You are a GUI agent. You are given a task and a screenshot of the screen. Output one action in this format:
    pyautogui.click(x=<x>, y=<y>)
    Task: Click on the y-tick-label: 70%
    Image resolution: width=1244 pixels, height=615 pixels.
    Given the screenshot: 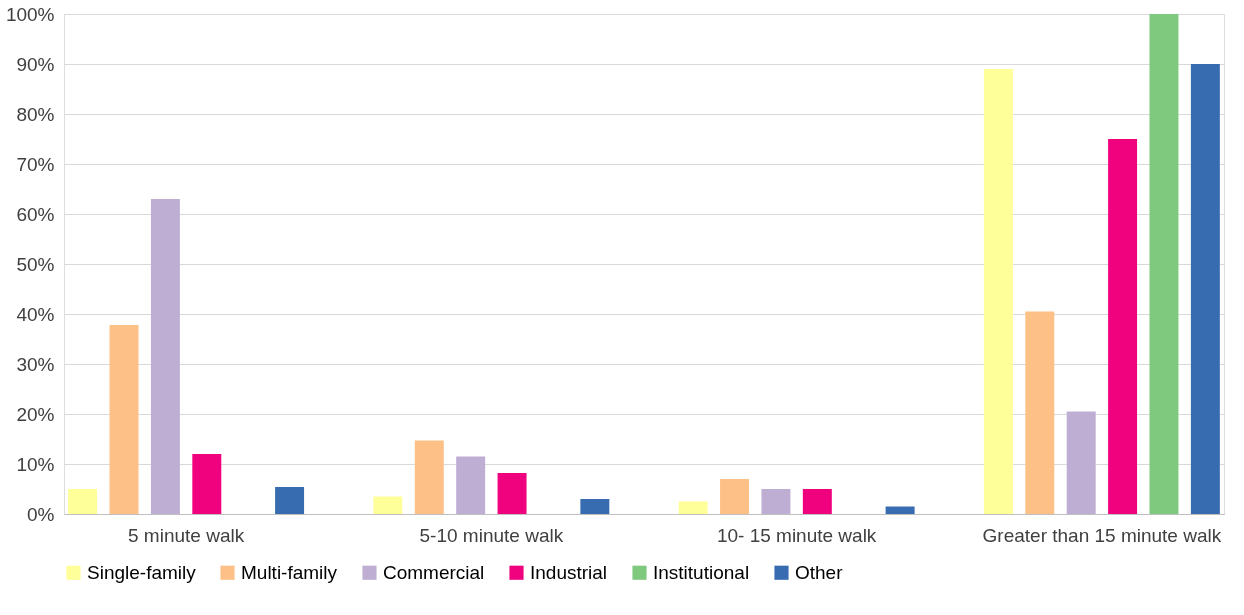 What is the action you would take?
    pyautogui.click(x=35, y=164)
    